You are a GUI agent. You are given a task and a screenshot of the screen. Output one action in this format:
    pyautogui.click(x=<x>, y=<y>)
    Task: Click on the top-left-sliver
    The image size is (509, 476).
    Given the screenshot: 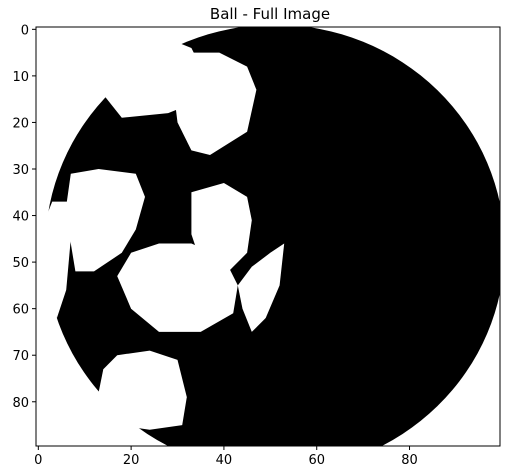 What is the action you would take?
    pyautogui.click(x=87, y=80)
    